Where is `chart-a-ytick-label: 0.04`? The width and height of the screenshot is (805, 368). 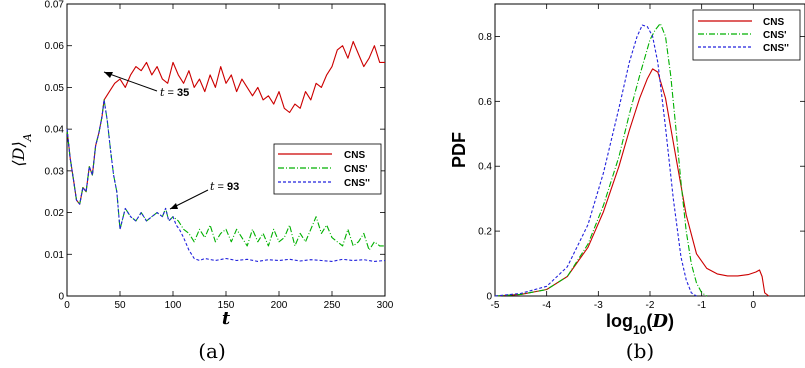
chart-a-ytick-label: 0.04 is located at coordinates (55, 130).